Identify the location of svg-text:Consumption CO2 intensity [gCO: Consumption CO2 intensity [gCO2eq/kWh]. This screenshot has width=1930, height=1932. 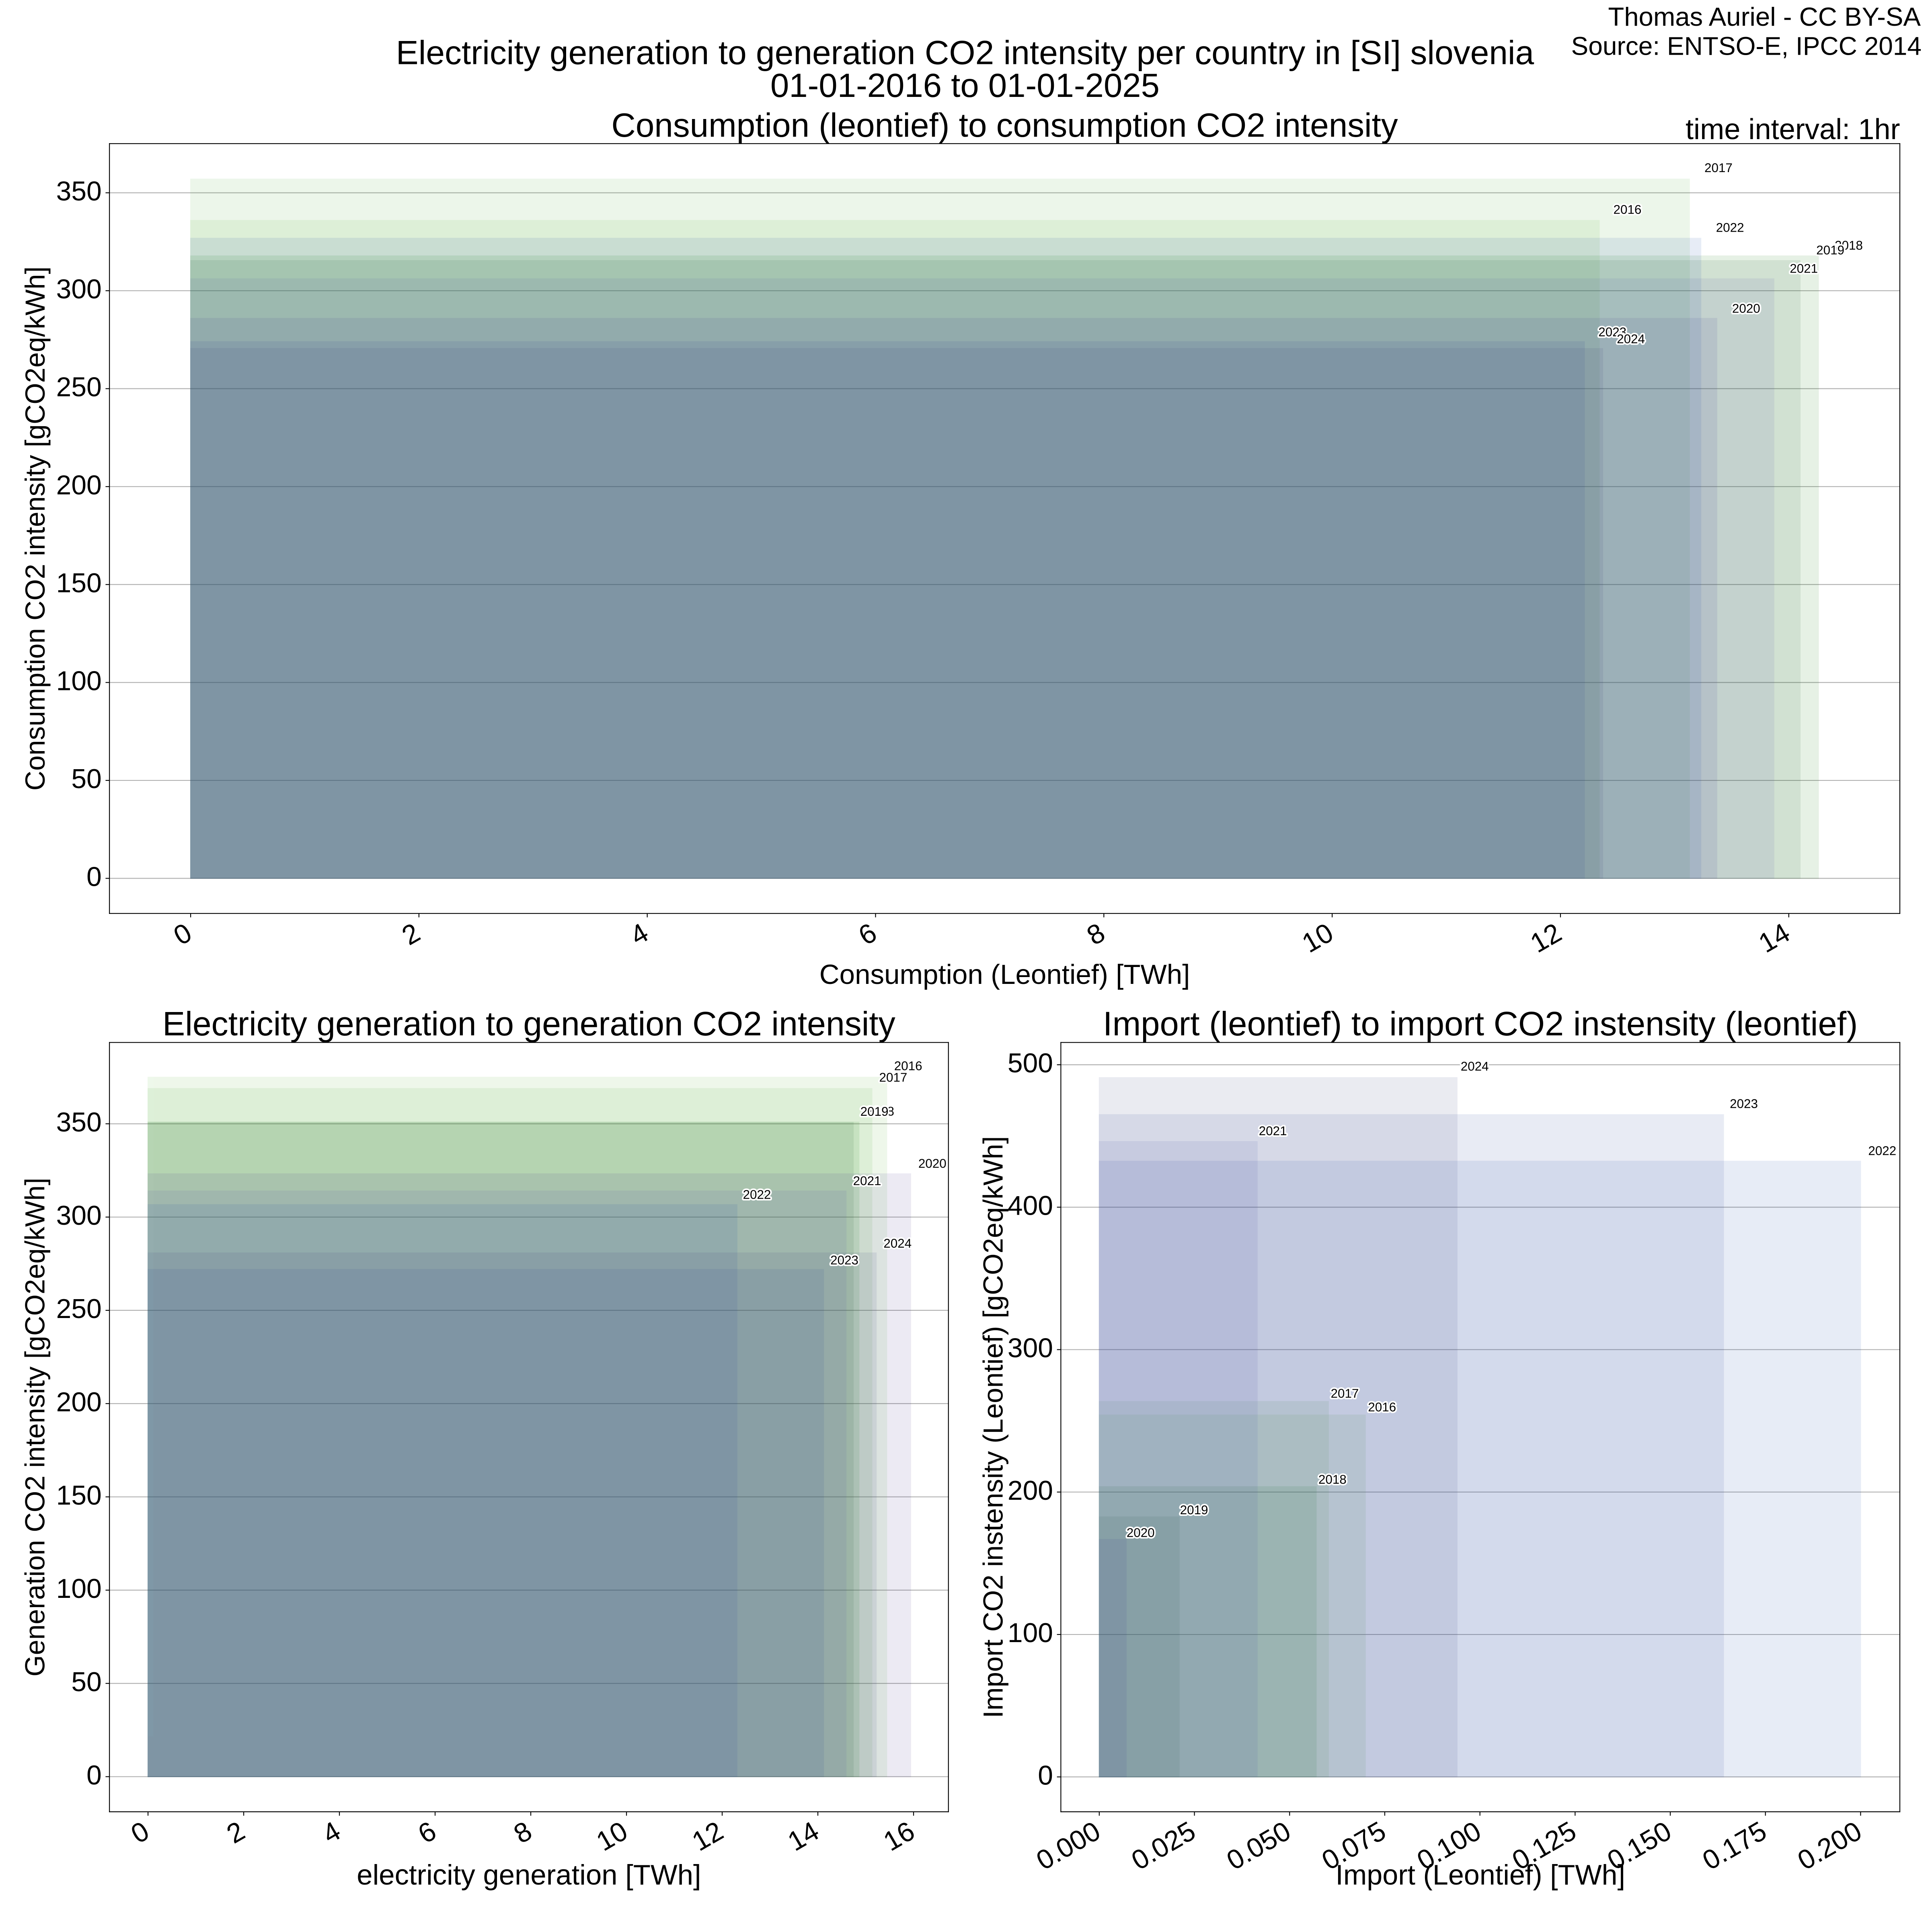
(35, 529).